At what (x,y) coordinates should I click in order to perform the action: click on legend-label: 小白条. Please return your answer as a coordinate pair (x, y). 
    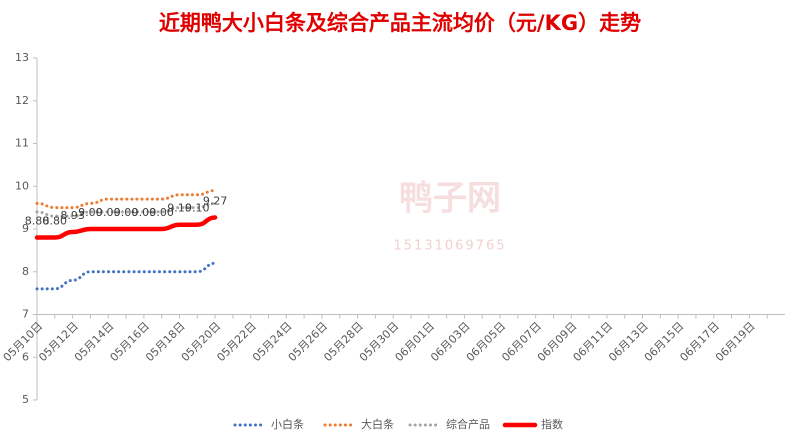
    Looking at the image, I should click on (287, 424).